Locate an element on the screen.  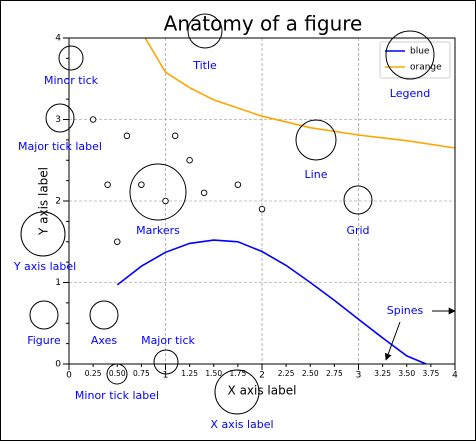
annotation: Title is located at coordinates (204, 65).